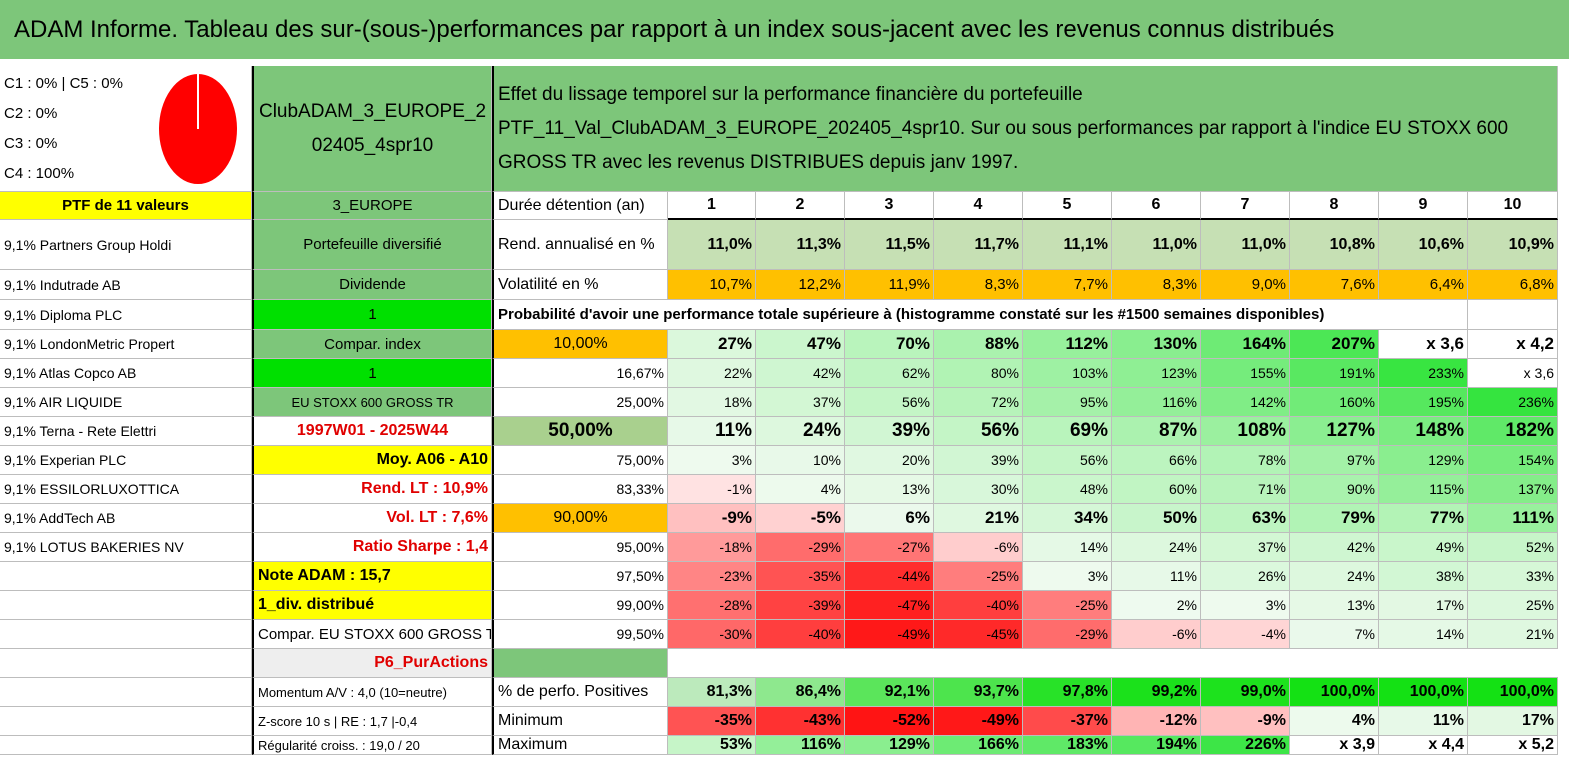 This screenshot has width=1569, height=782. I want to click on probability-value: -6%, so click(1156, 634).